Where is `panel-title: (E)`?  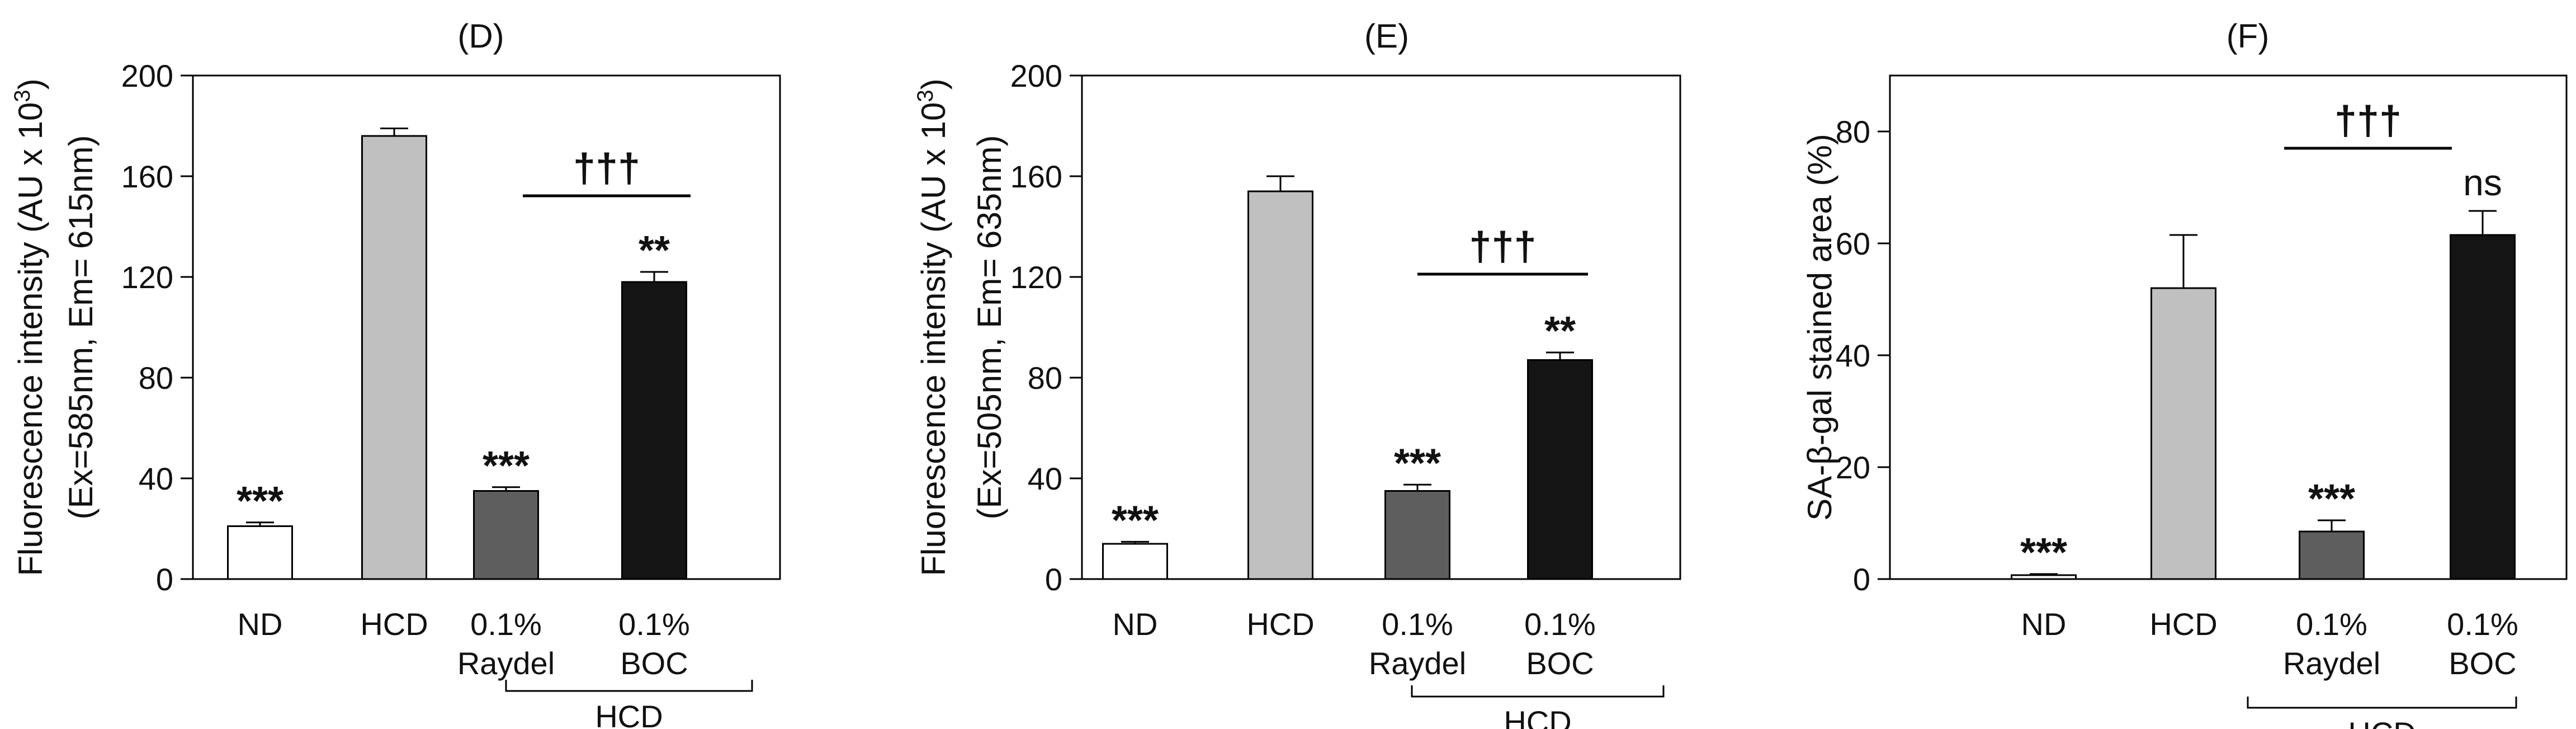
panel-title: (E) is located at coordinates (1386, 36).